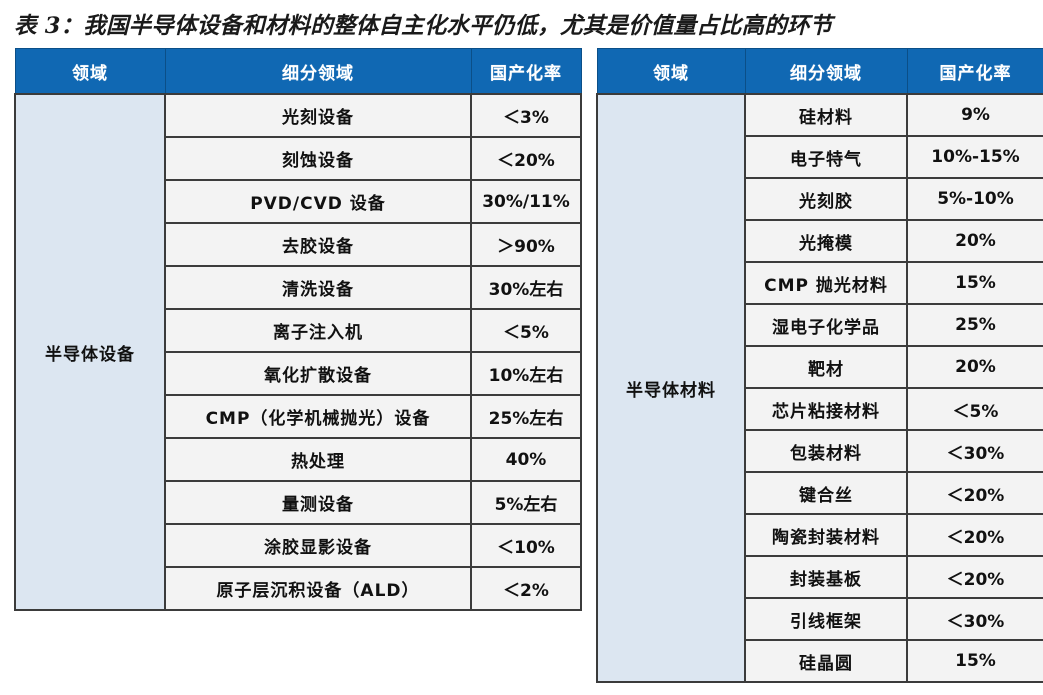 This screenshot has height=695, width=1043. What do you see at coordinates (826, 409) in the screenshot?
I see `subdomain-cell: 芯片粘接材料` at bounding box center [826, 409].